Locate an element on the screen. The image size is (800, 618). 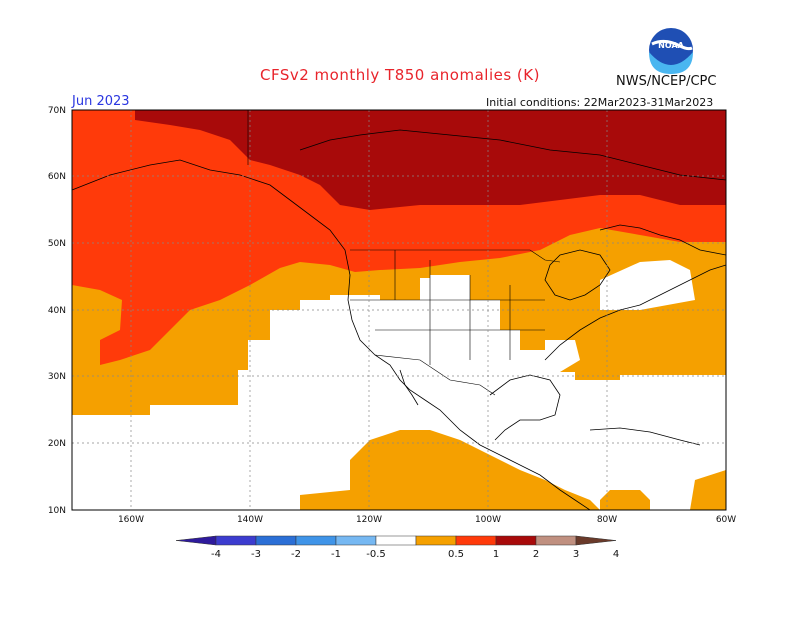
lon-label: 60W is located at coordinates (726, 520).